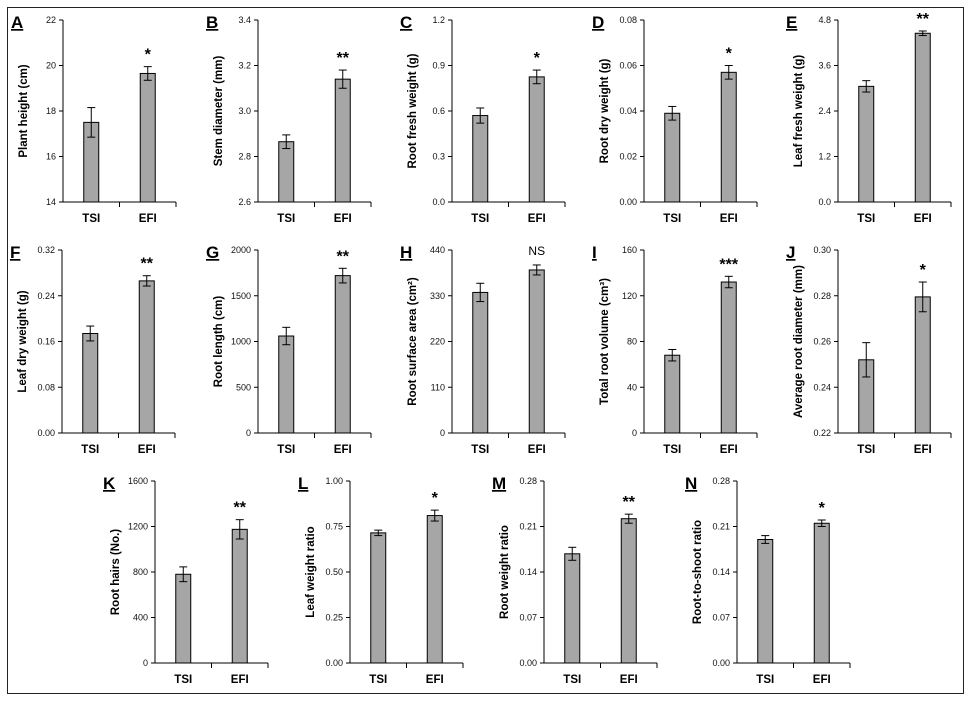 The image size is (971, 702). I want to click on y-tick-label: 1.00, so click(334, 481).